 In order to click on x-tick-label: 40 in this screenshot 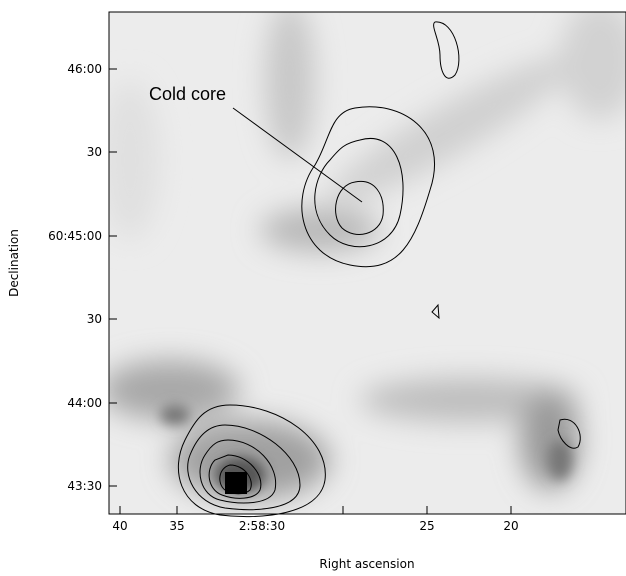, I will do `click(119, 526)`.